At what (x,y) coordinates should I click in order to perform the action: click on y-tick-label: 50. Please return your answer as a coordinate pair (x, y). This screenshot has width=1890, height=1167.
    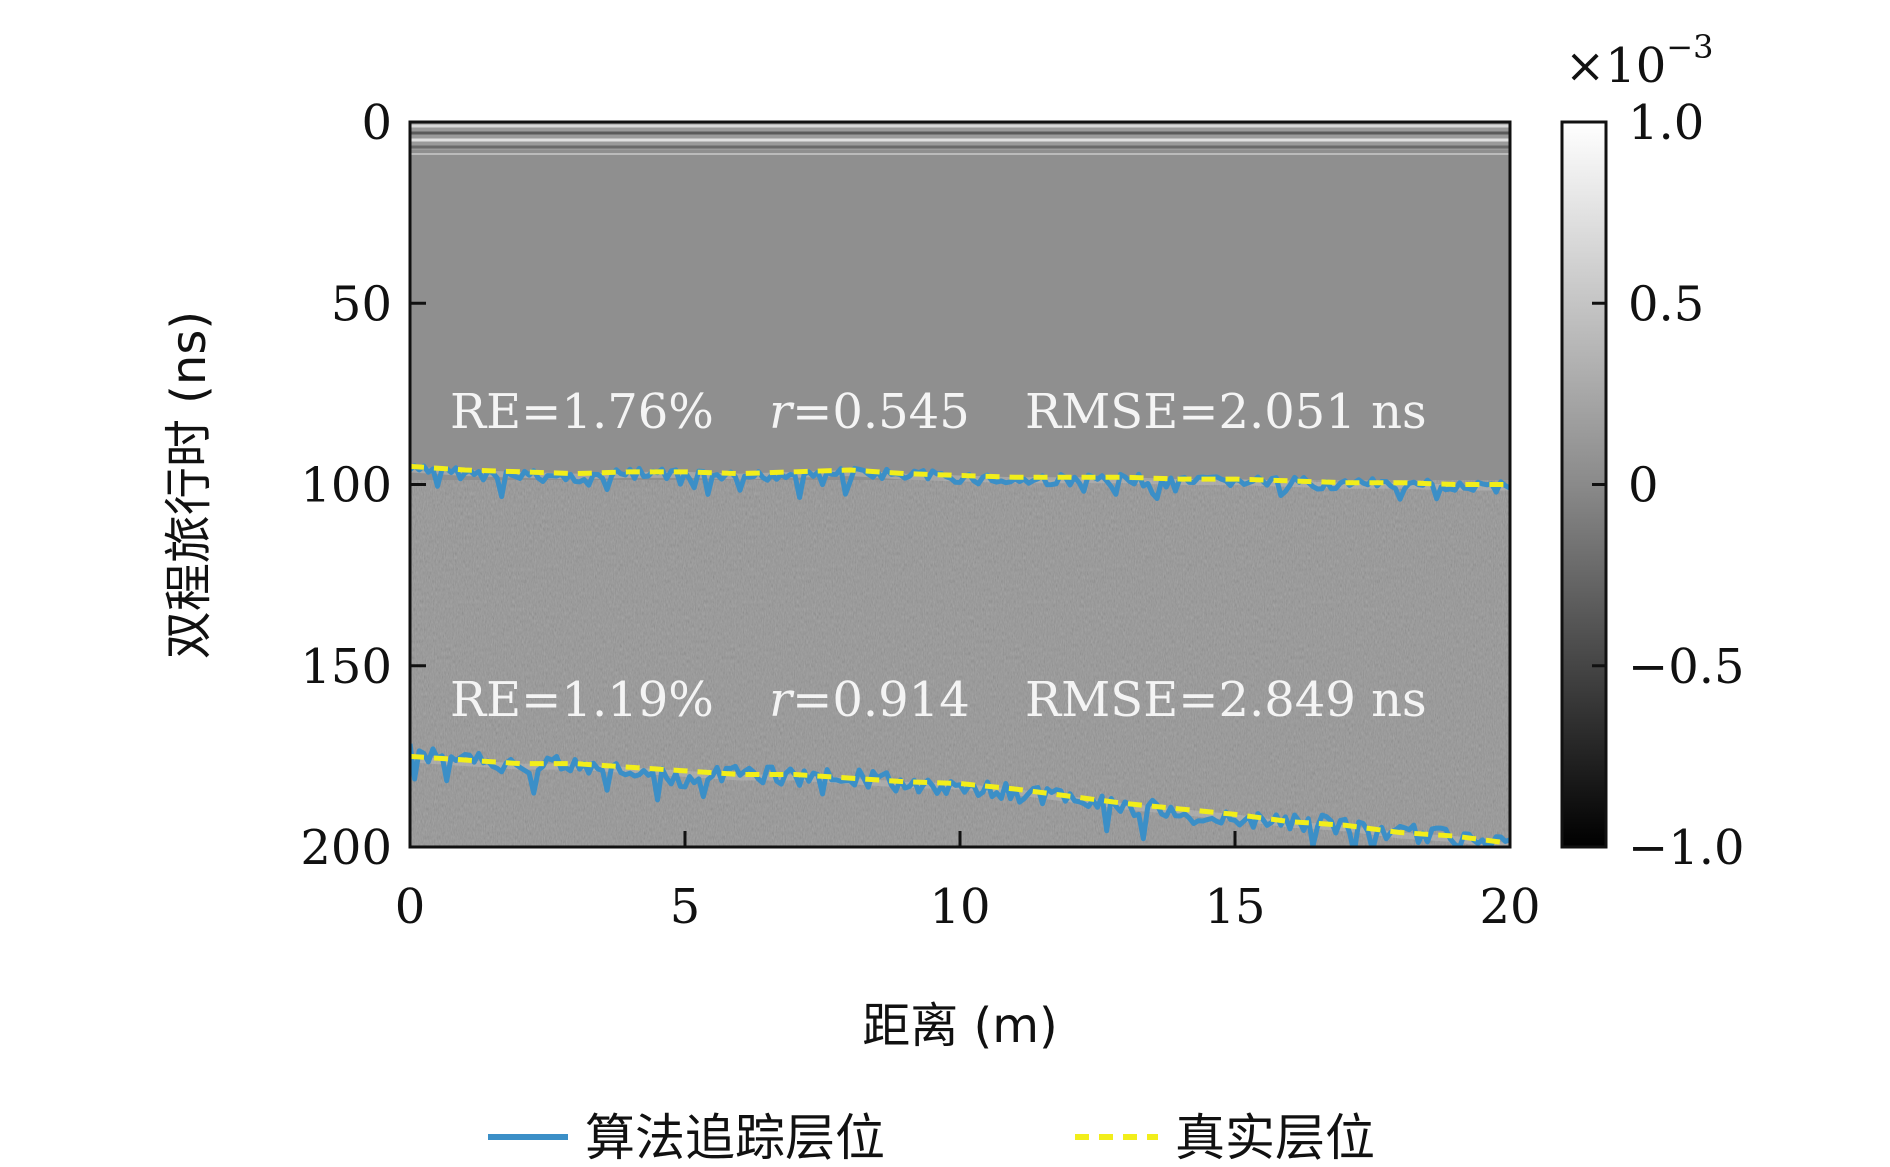
    Looking at the image, I should click on (361, 304).